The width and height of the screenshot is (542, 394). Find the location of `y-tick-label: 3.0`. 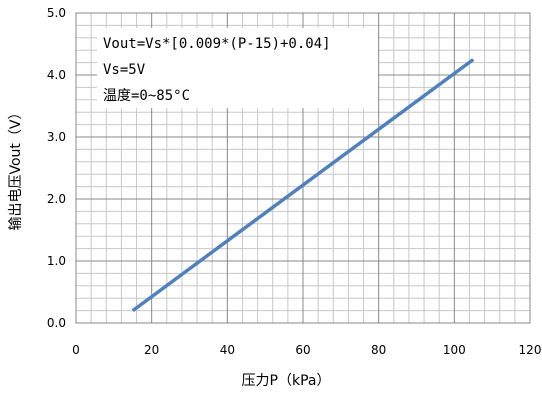

y-tick-label: 3.0 is located at coordinates (56, 137).